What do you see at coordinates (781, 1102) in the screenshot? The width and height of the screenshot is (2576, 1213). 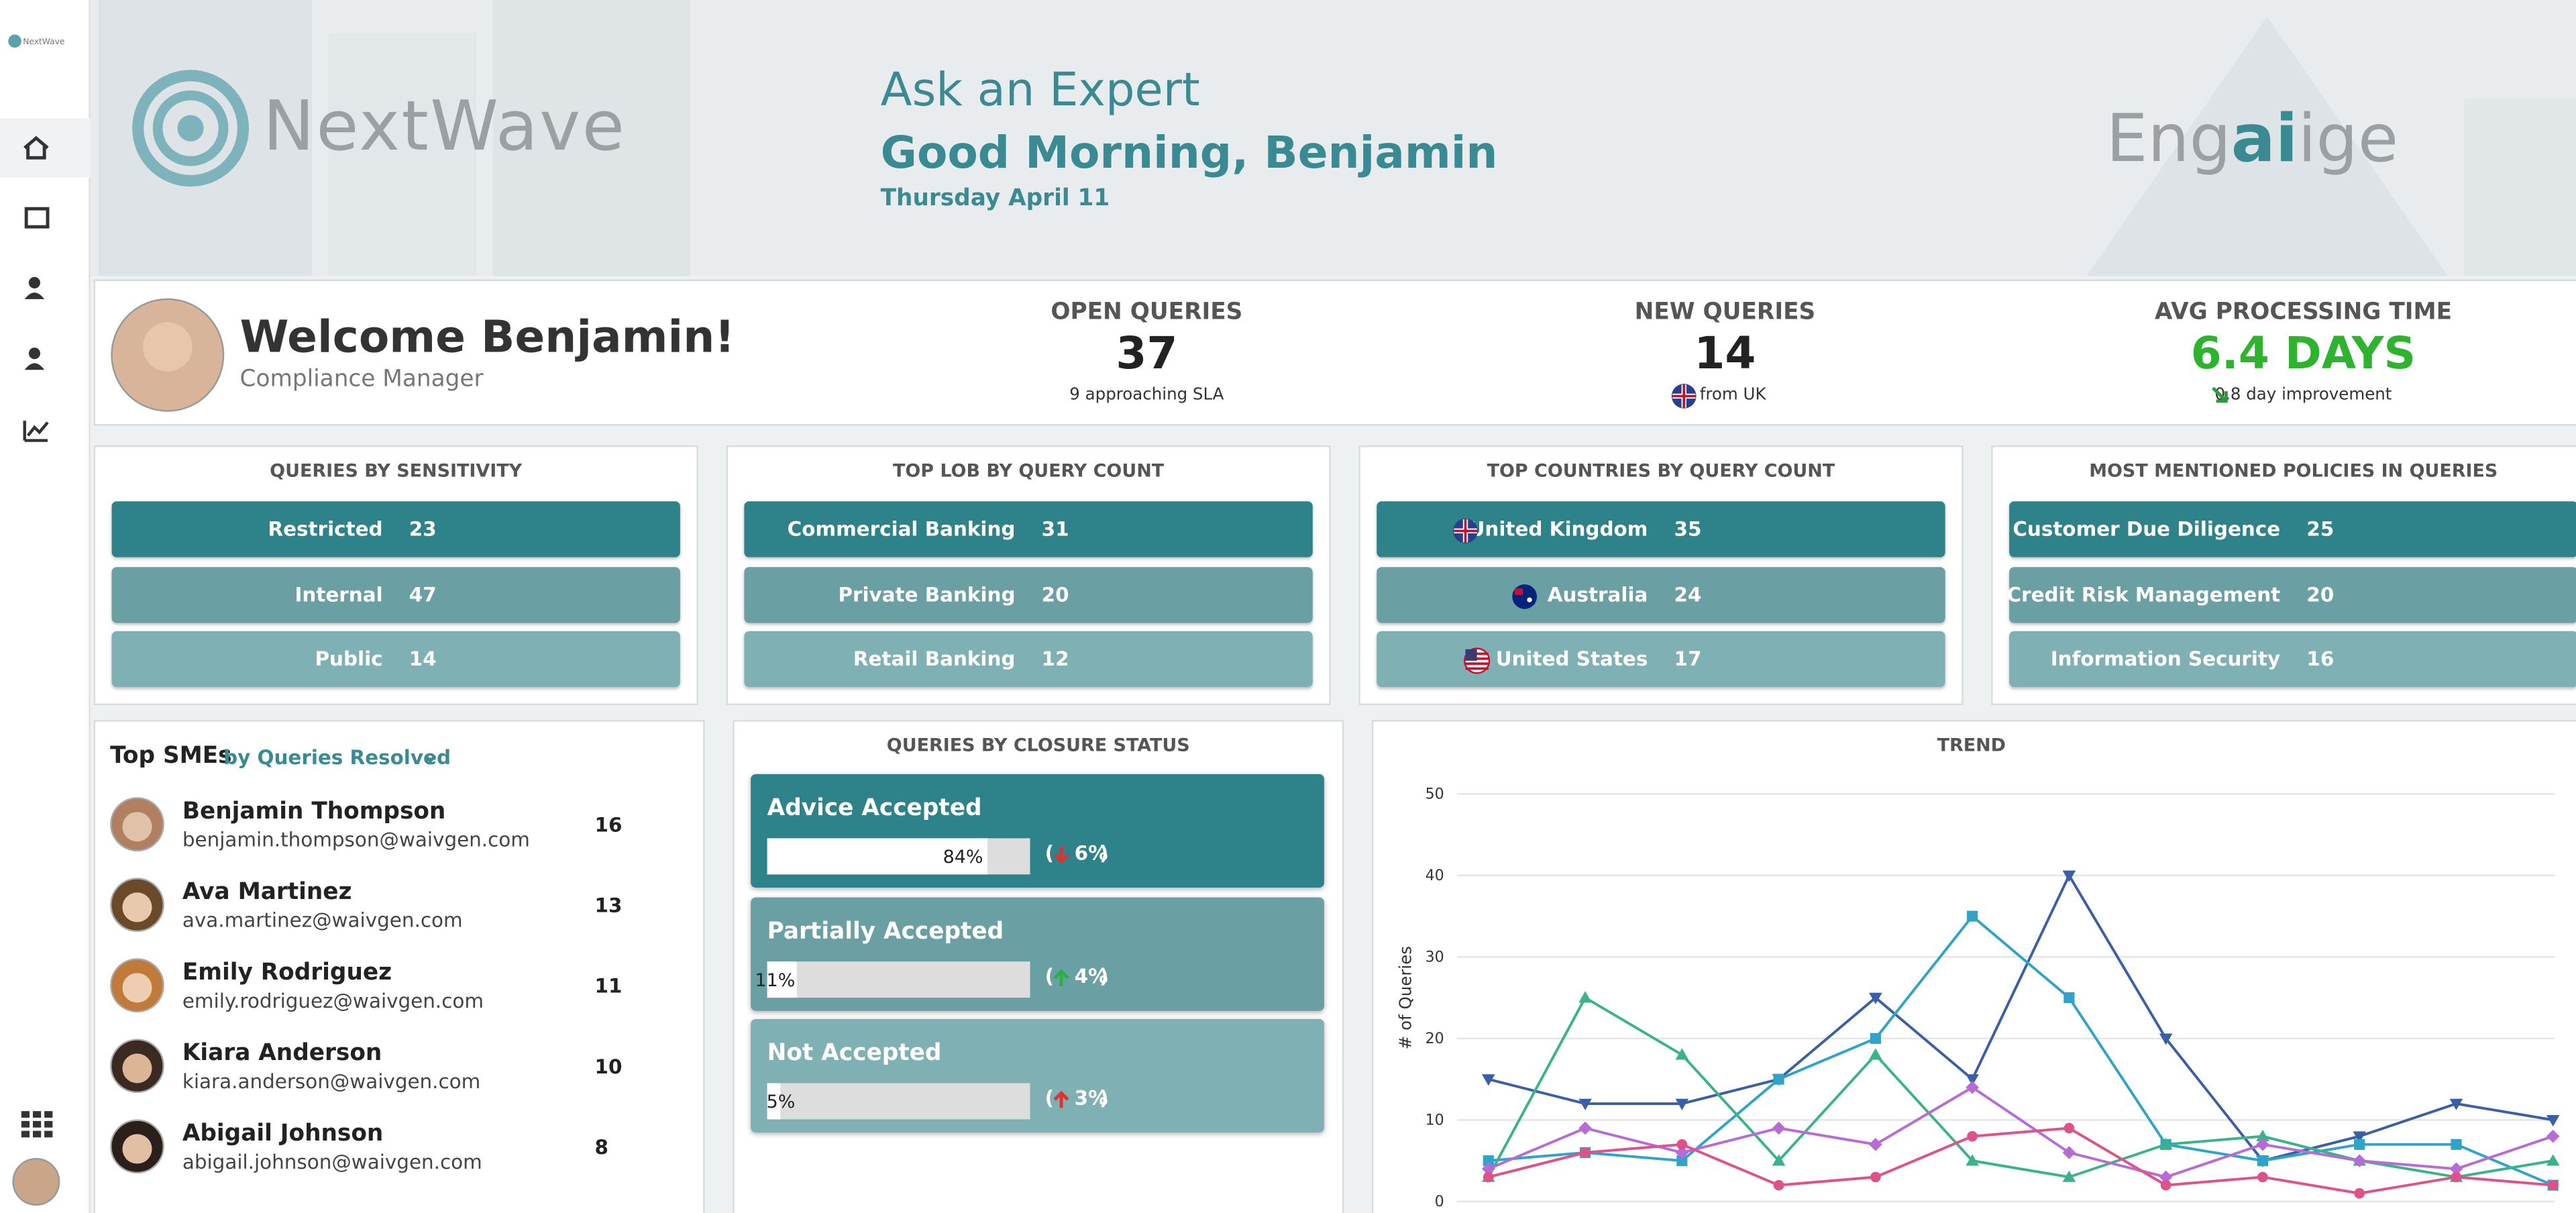 I see `closure-percent: 5%` at bounding box center [781, 1102].